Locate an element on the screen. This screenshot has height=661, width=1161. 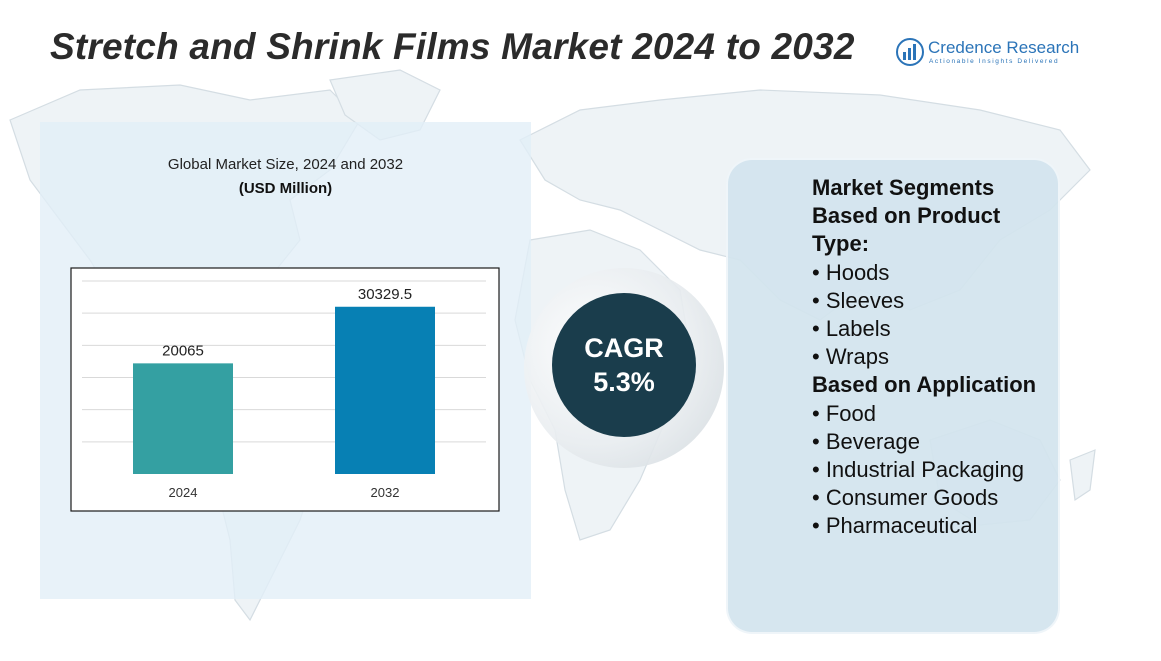
segment-item: • Pharmaceutical is located at coordinates (895, 526).